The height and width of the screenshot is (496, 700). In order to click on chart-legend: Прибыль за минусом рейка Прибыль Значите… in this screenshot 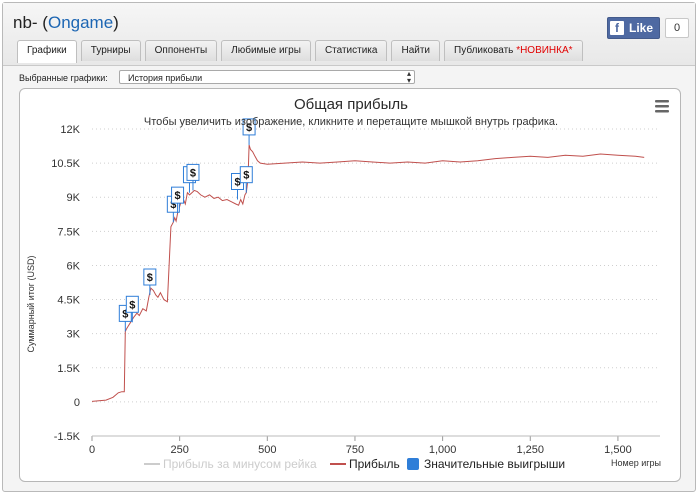, I will do `click(354, 464)`.